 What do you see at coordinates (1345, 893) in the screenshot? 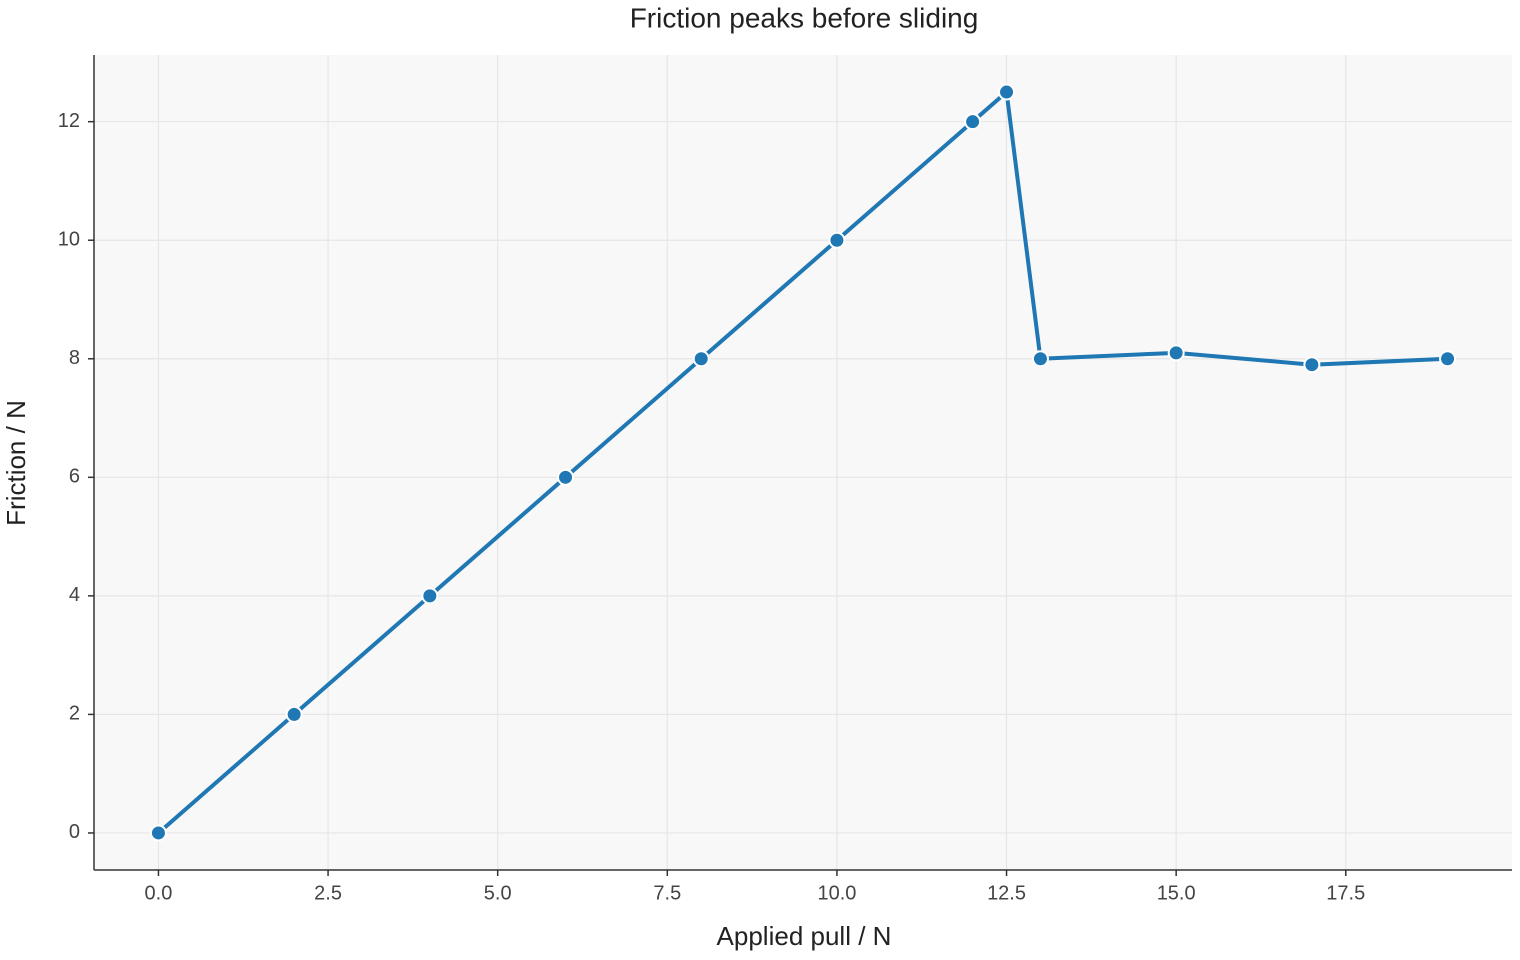
I see `x-tick-label: 17.5` at bounding box center [1345, 893].